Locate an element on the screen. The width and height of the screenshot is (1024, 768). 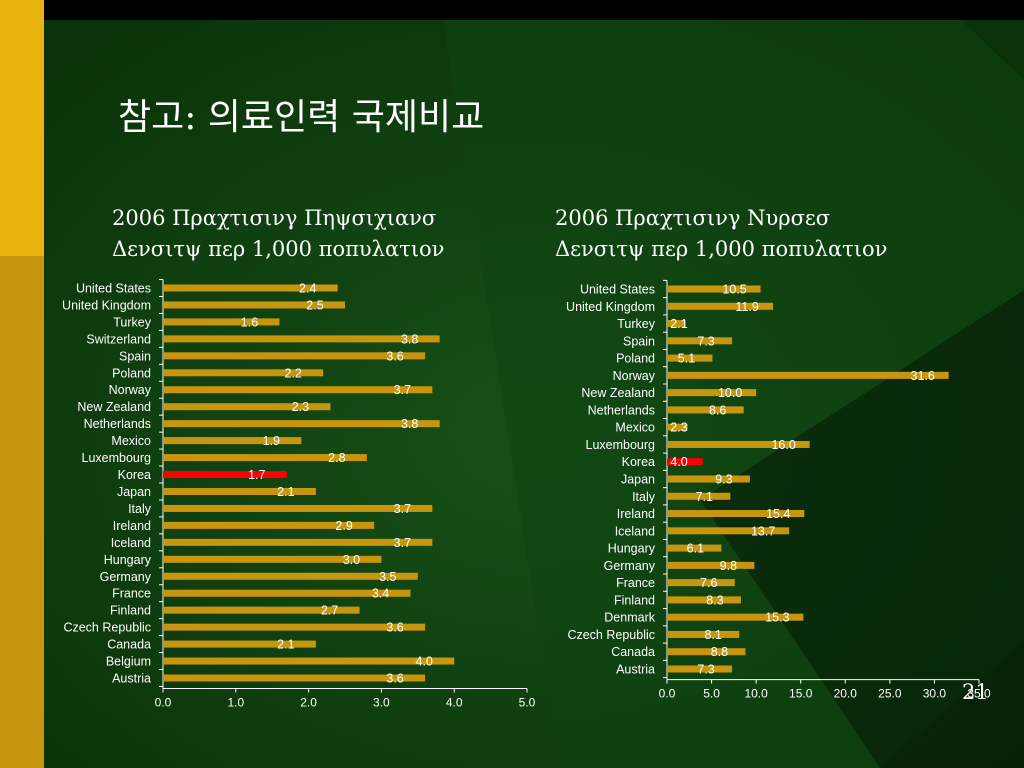
category-label: Ireland is located at coordinates (636, 514).